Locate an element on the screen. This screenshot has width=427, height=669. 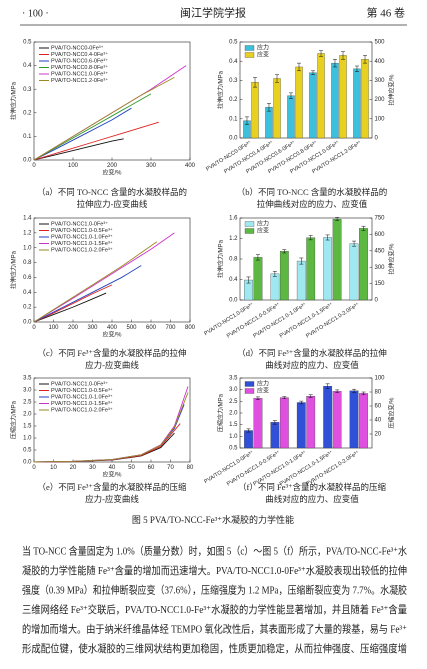
y-tick-label: 3.0 is located at coordinates (27, 391).